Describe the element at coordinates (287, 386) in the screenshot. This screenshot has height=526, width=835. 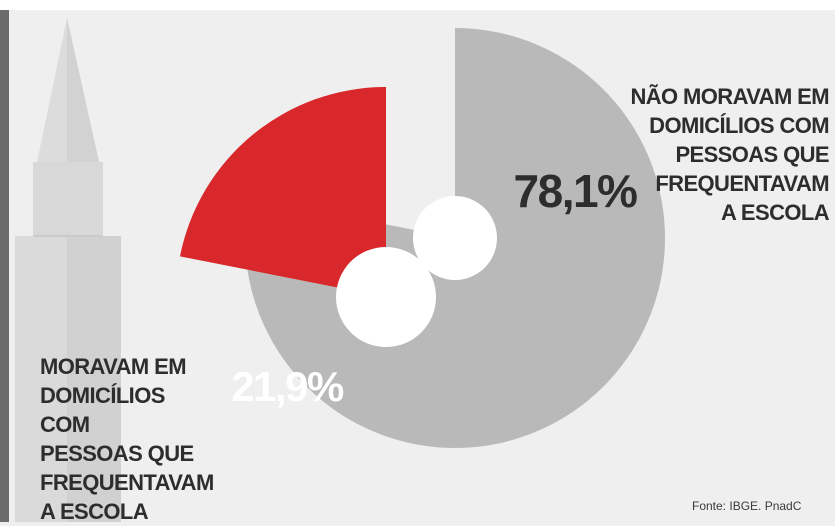
I see `value-label-21: 21,9%` at that location.